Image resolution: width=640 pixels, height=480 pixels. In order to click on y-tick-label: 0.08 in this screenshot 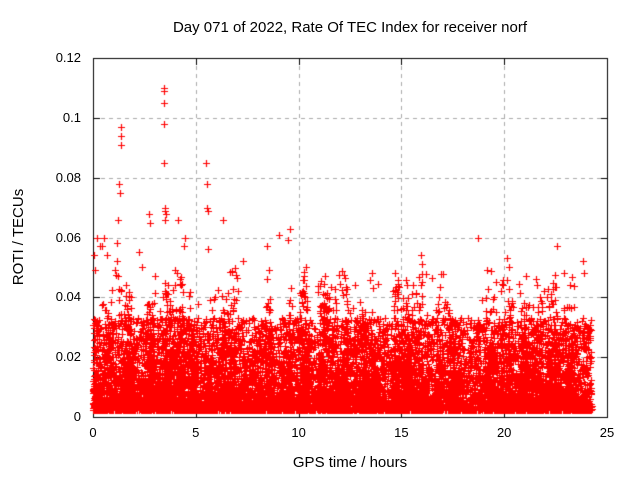, I will do `click(68, 177)`.